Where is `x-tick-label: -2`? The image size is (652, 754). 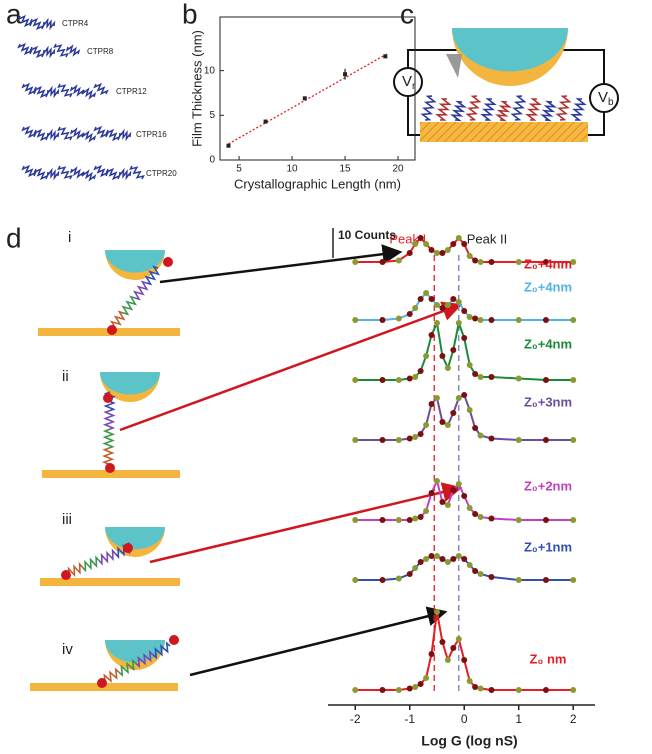
x-tick-label: -2 is located at coordinates (355, 719).